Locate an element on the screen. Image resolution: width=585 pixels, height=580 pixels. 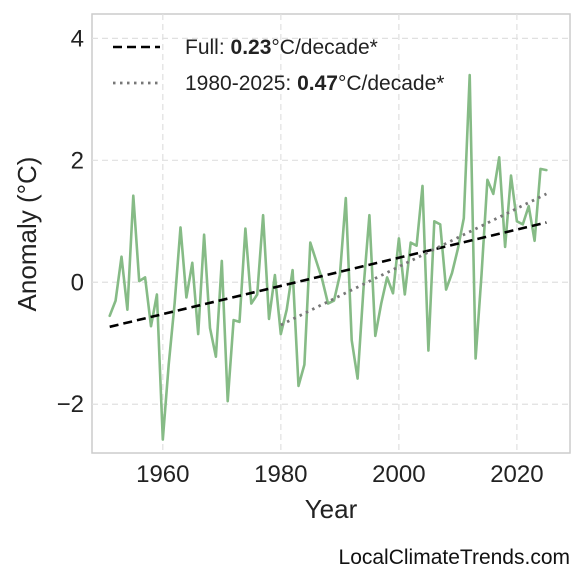
trend-line-full is located at coordinates (328, 275).